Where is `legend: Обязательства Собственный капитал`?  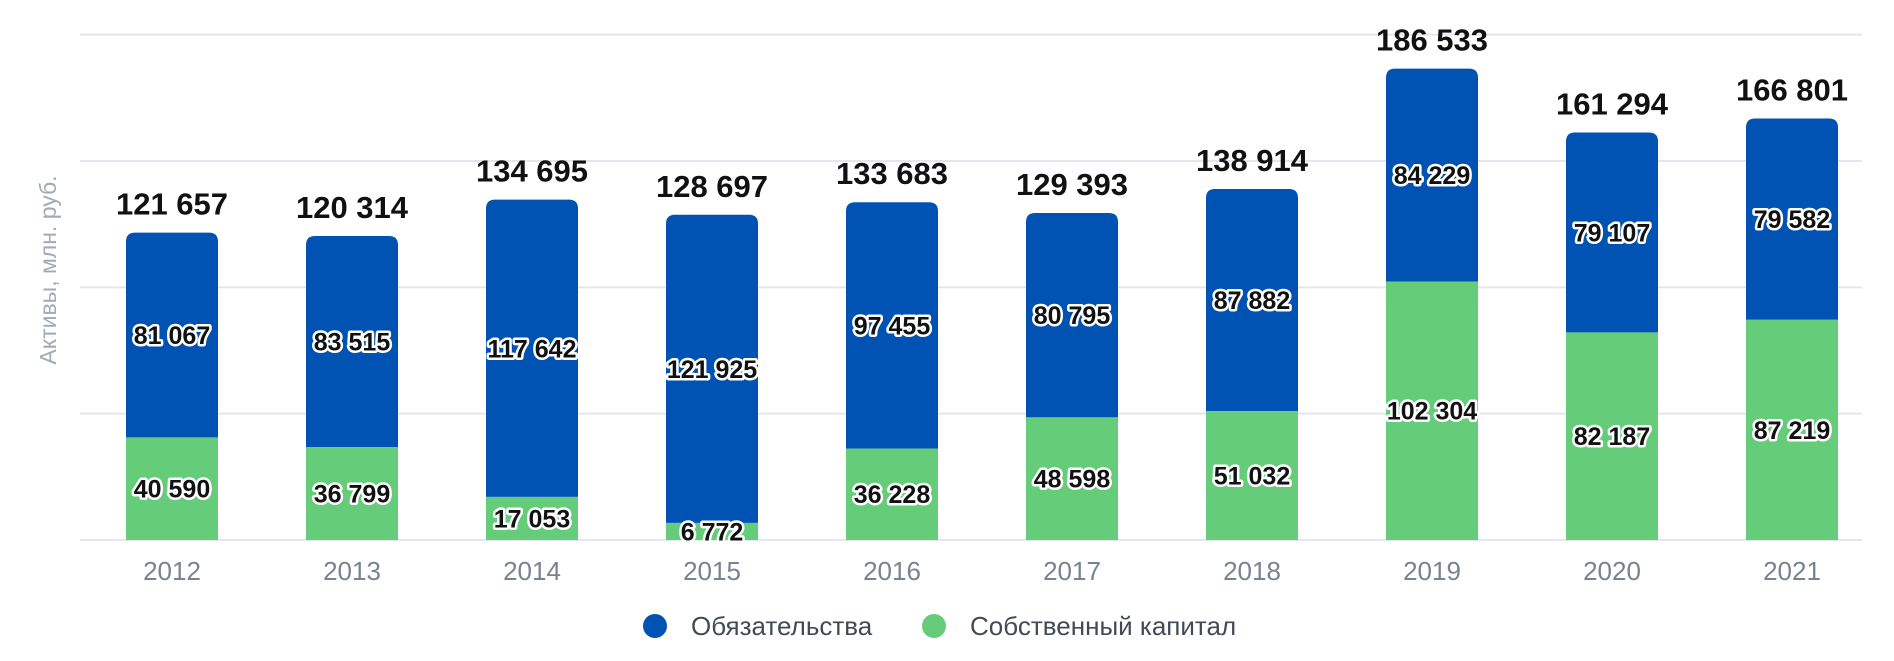
legend: Обязательства Собственный капитал is located at coordinates (939, 626).